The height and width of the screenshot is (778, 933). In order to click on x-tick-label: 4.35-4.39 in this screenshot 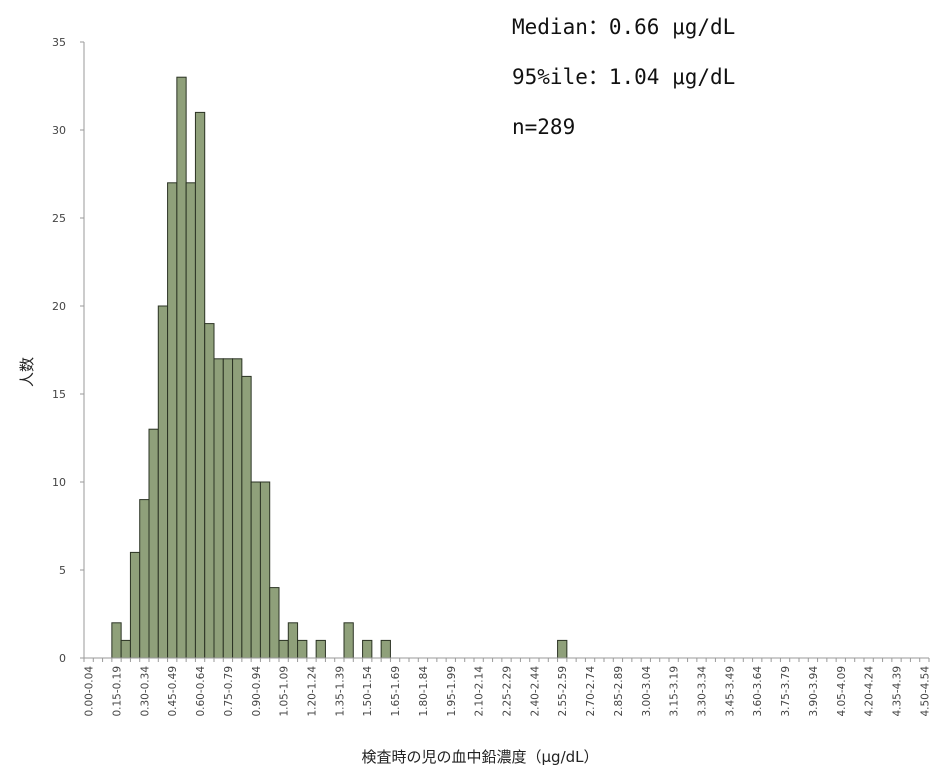, I will do `click(898, 691)`.